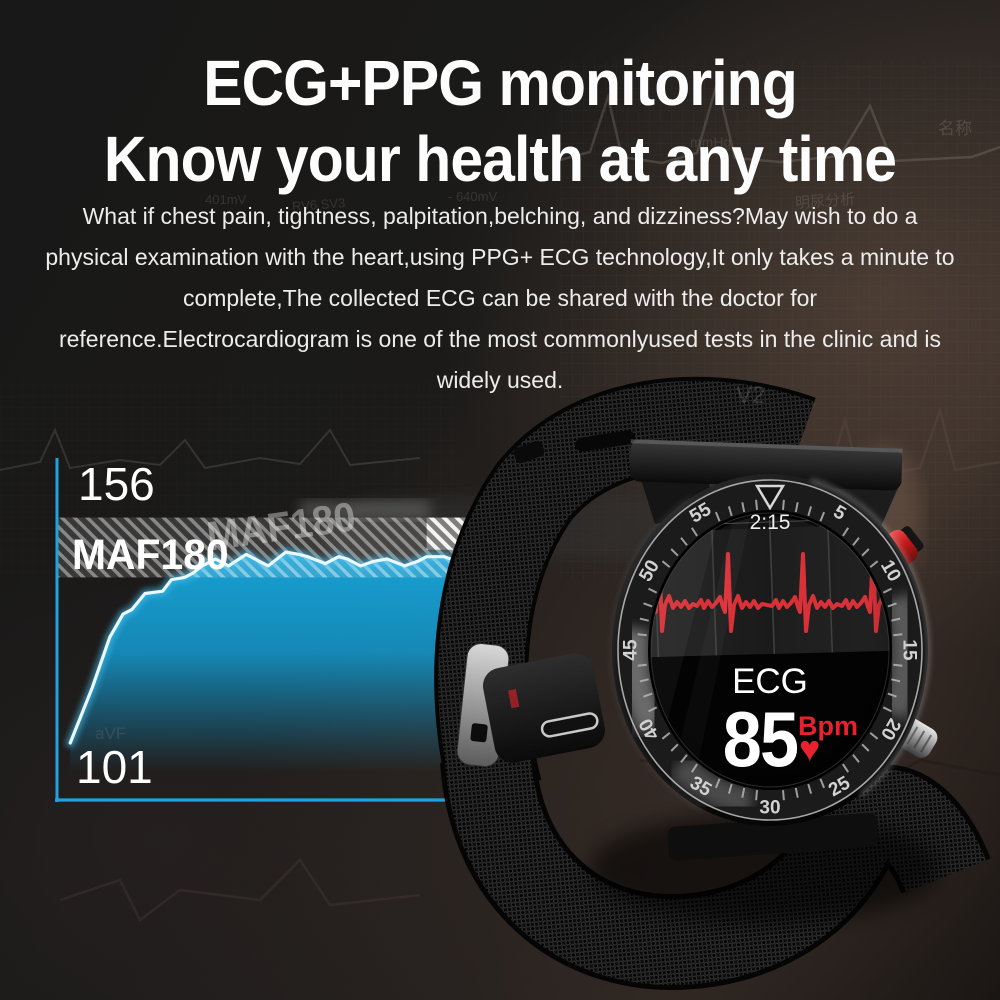 The image size is (1000, 1000). Describe the element at coordinates (760, 739) in the screenshot. I see `watch-heart-rate-value: 85` at that location.